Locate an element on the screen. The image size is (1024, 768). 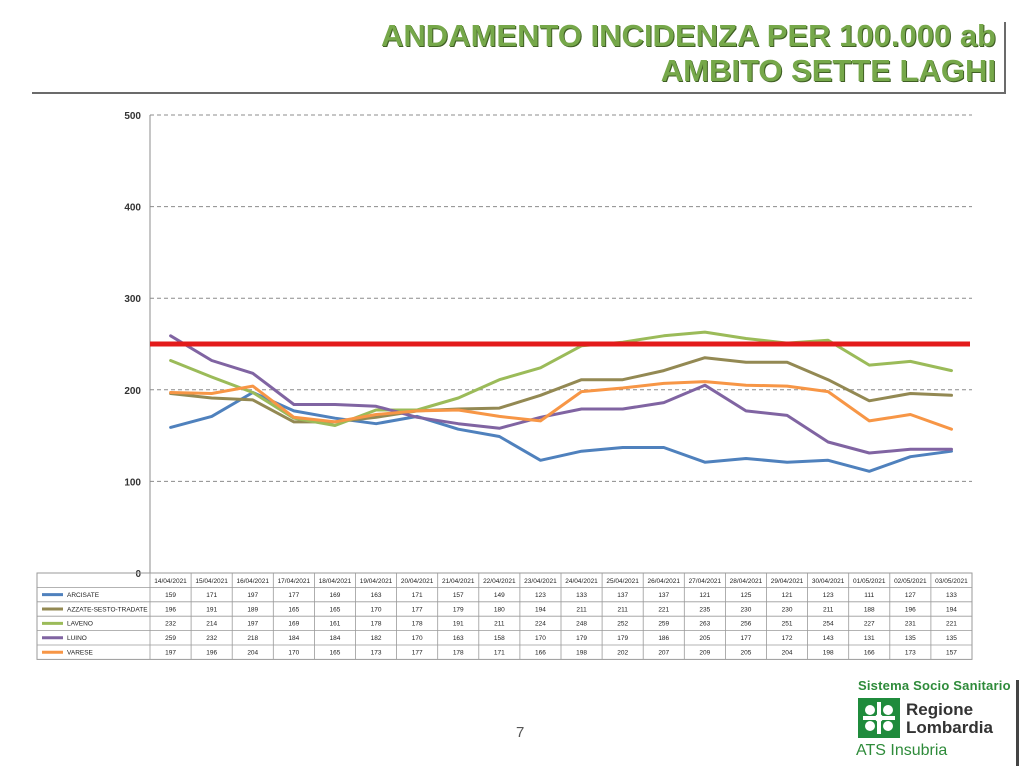
x-tick-label: 29/04/2021 is located at coordinates (787, 581).